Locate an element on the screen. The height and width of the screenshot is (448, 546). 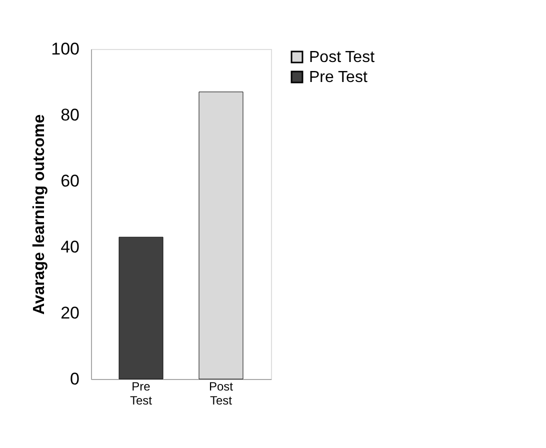
y-tick-label: 100 is located at coordinates (65, 49).